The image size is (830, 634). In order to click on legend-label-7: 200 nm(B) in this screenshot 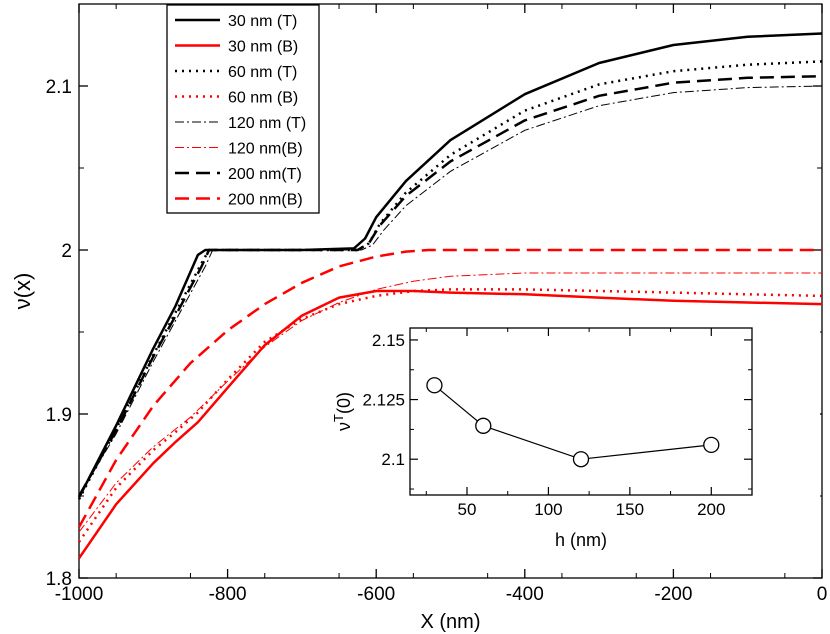, I will do `click(265, 200)`.